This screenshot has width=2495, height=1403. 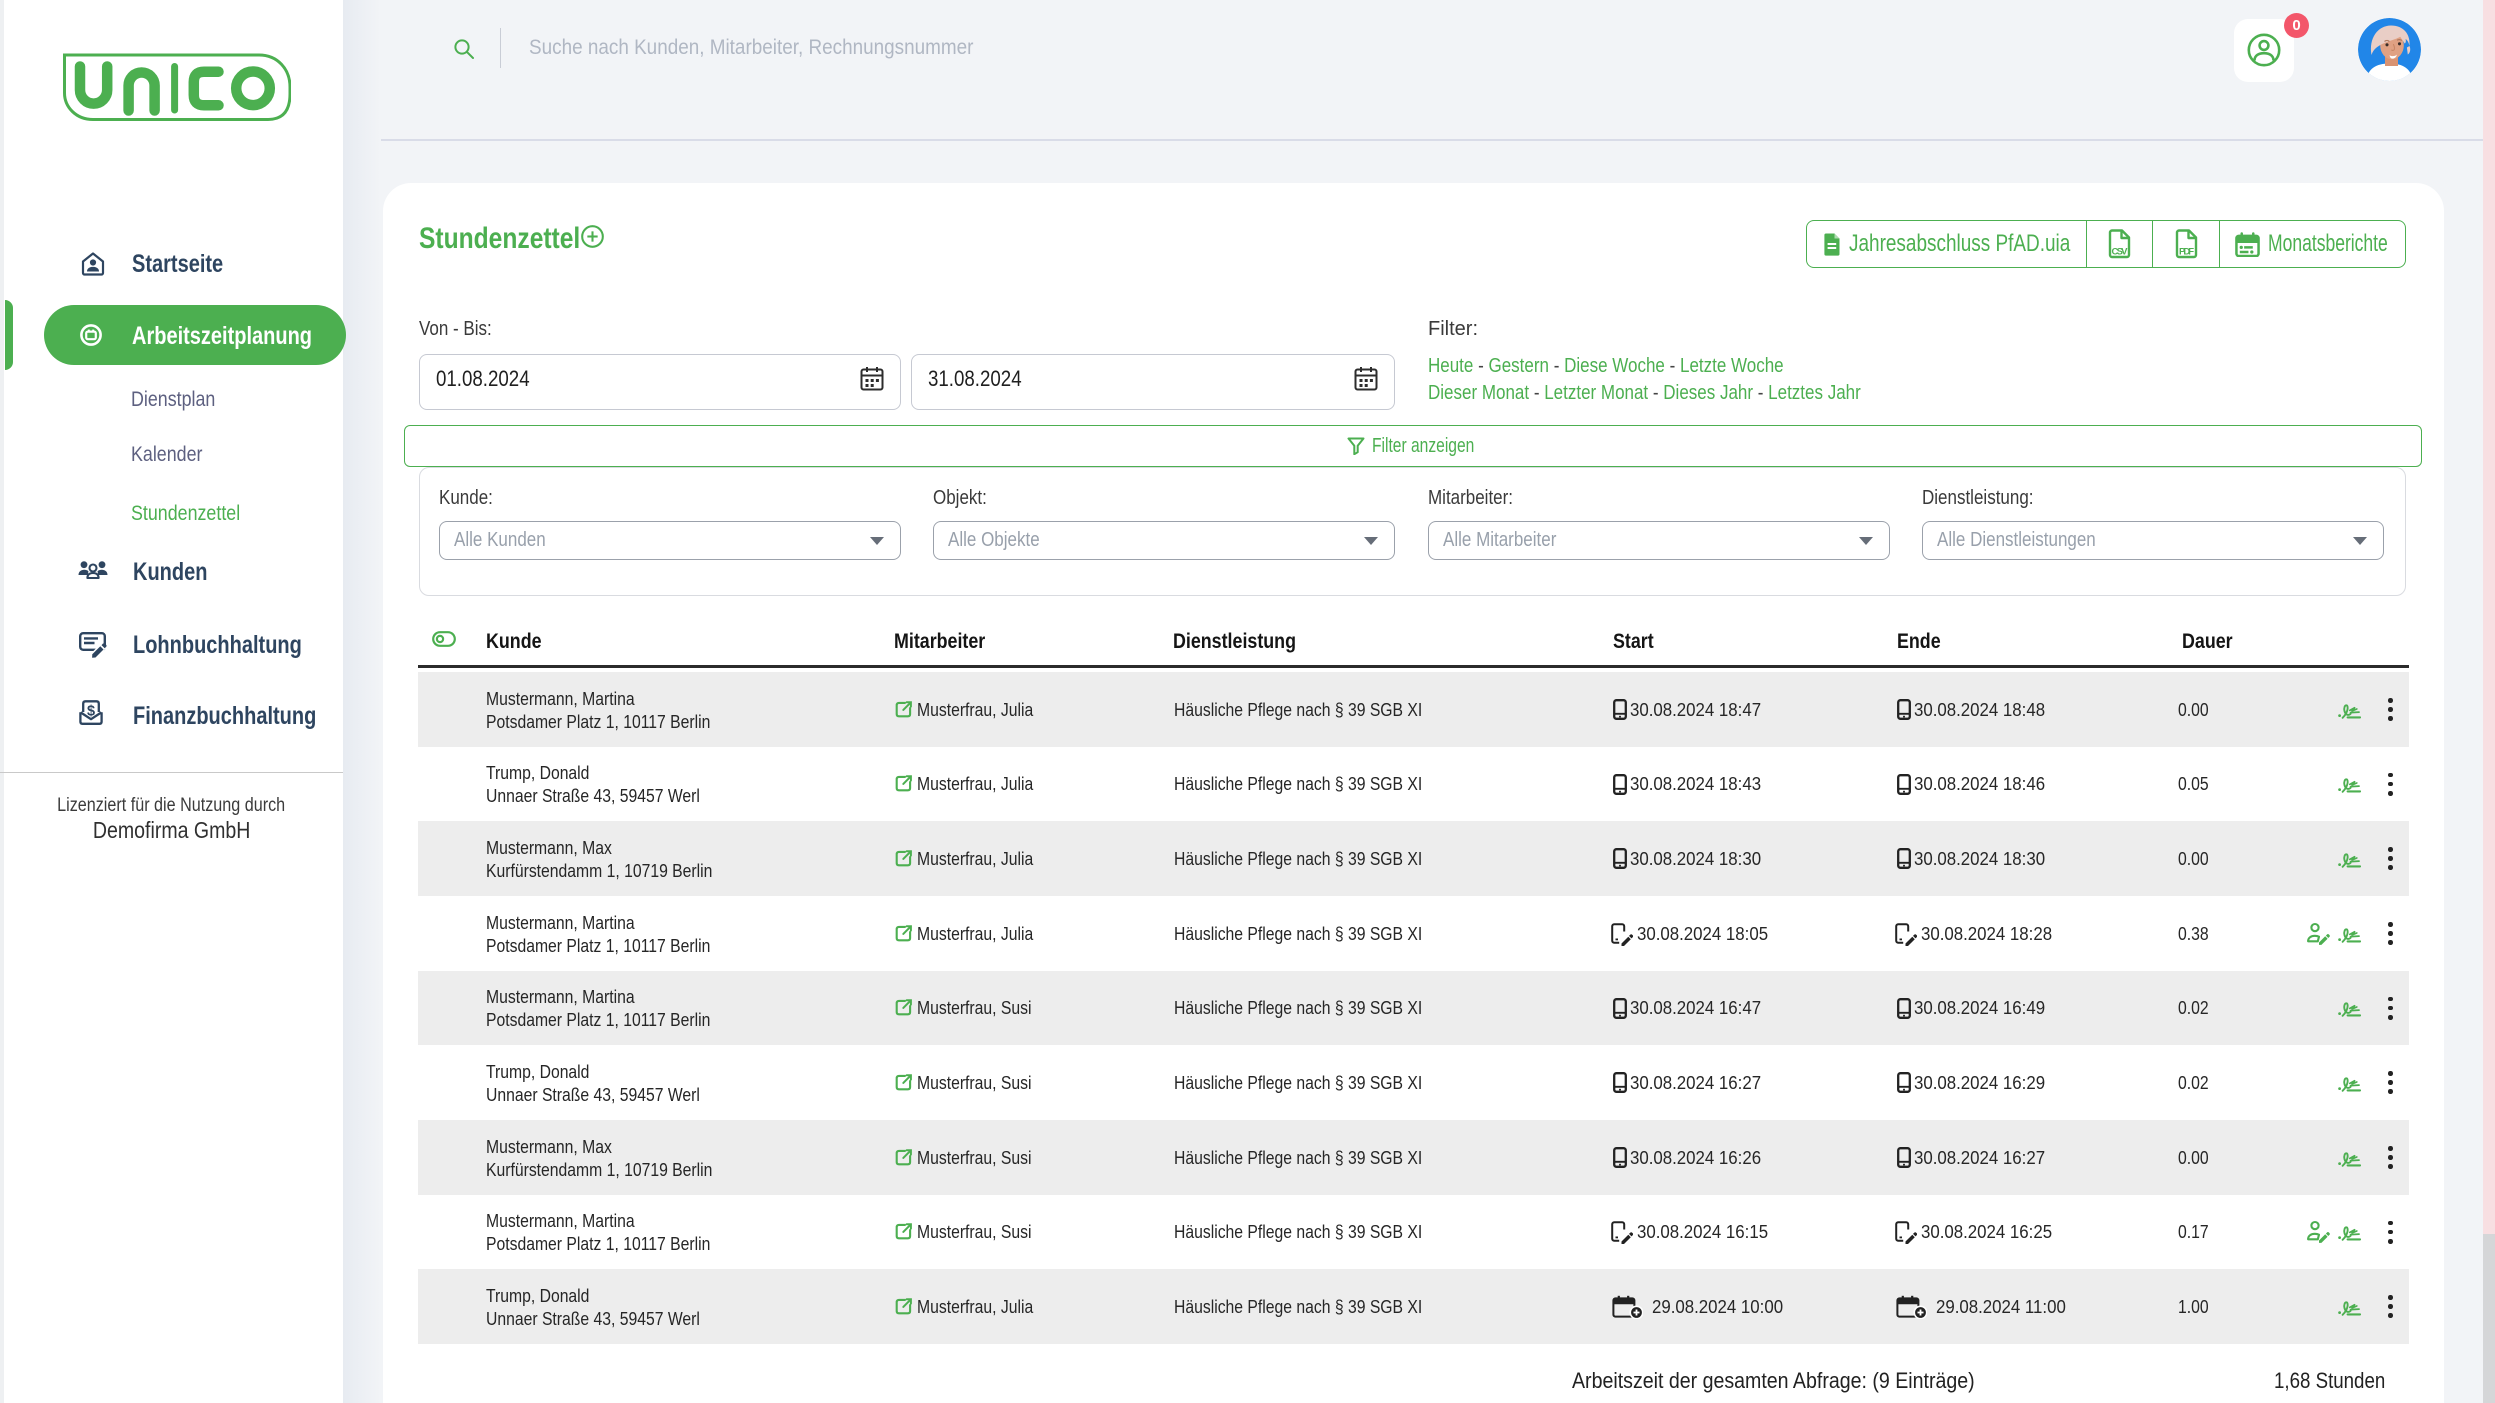 I want to click on svg-text: CSV, so click(x=2120, y=252).